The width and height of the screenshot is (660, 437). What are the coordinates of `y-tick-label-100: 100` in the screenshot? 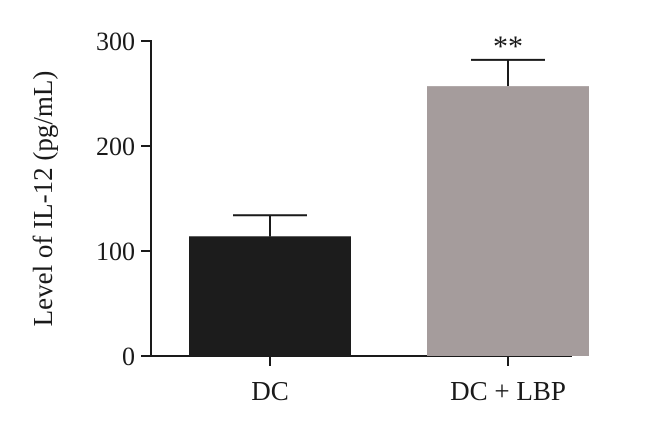 It's located at (115, 251).